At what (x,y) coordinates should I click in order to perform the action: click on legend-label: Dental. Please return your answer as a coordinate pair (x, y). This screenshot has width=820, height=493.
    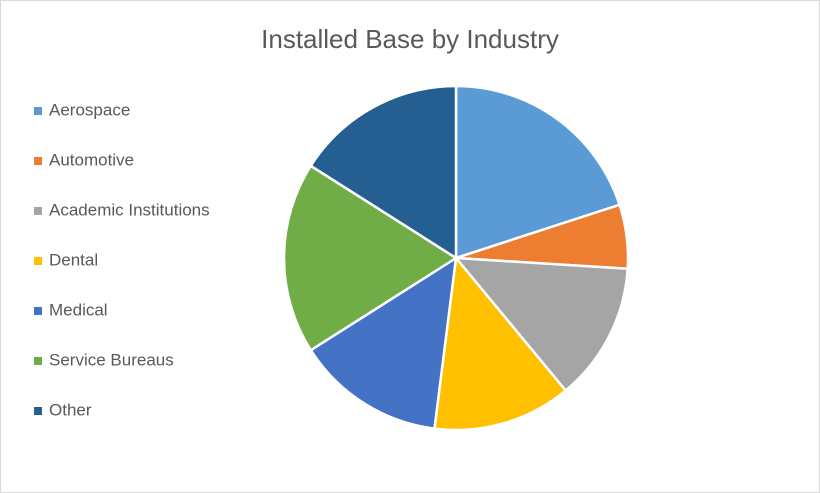
    Looking at the image, I should click on (73, 259).